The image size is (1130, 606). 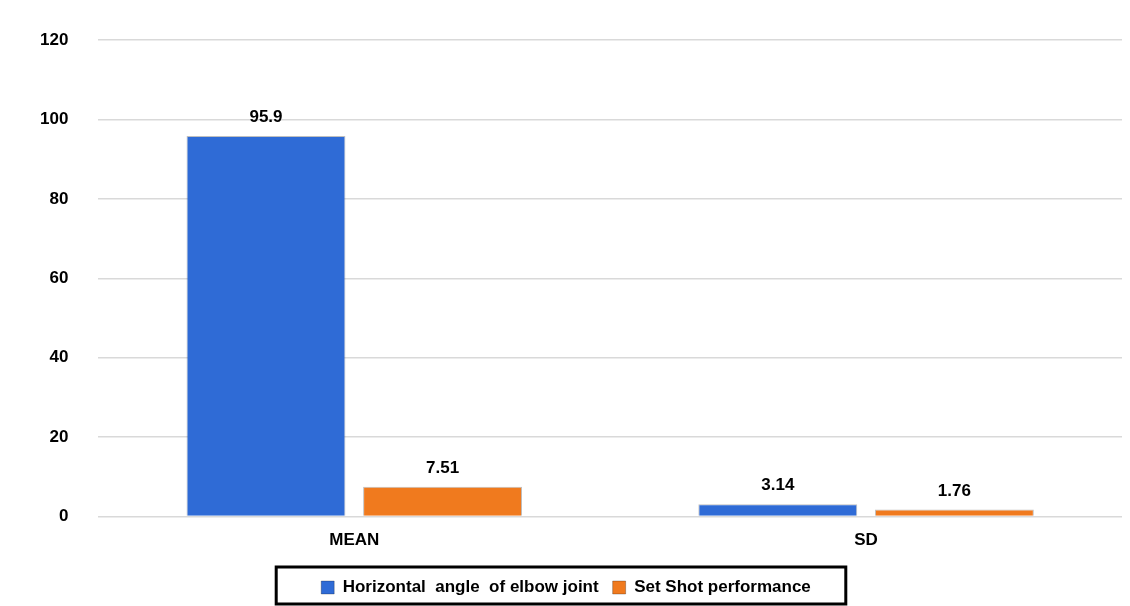 What do you see at coordinates (59, 278) in the screenshot?
I see `y-tick-label: 60` at bounding box center [59, 278].